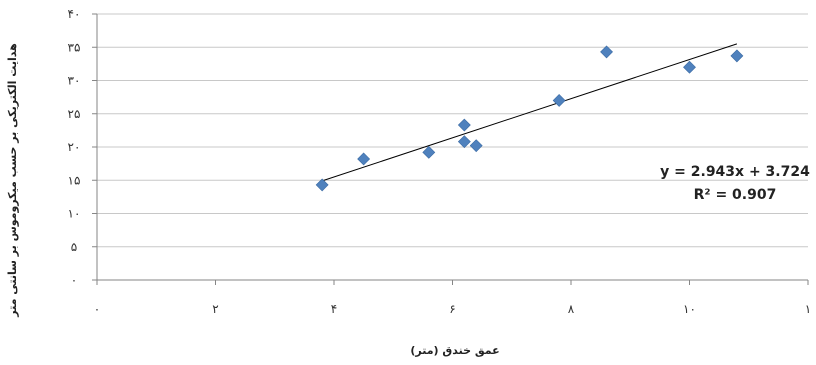 This screenshot has width=816, height=365. Describe the element at coordinates (74, 180) in the screenshot. I see `y-tick-label: ۱۵` at that location.